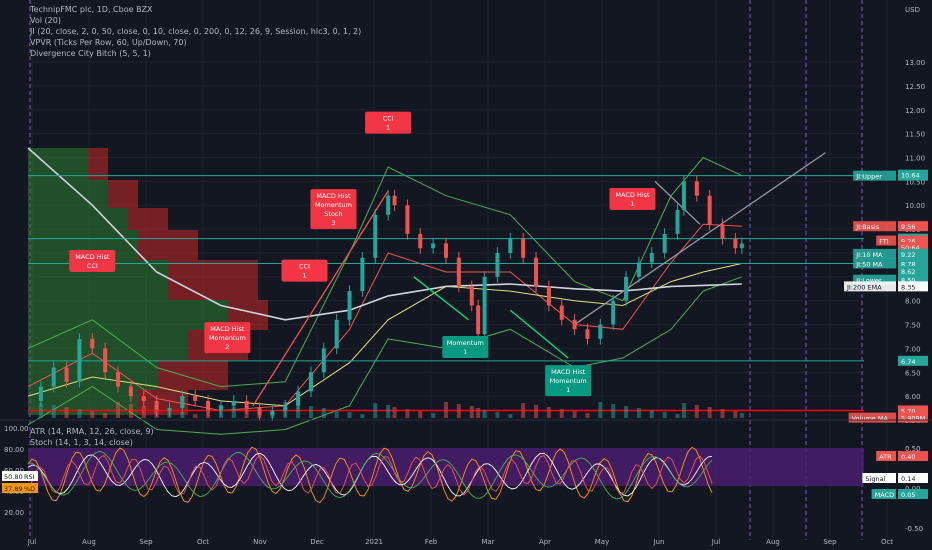 Image resolution: width=932 pixels, height=550 pixels. What do you see at coordinates (108, 42) in the screenshot?
I see `legend-vpvr: VPVR (Ticks Per Row, 60, Up/Down, 70)` at bounding box center [108, 42].